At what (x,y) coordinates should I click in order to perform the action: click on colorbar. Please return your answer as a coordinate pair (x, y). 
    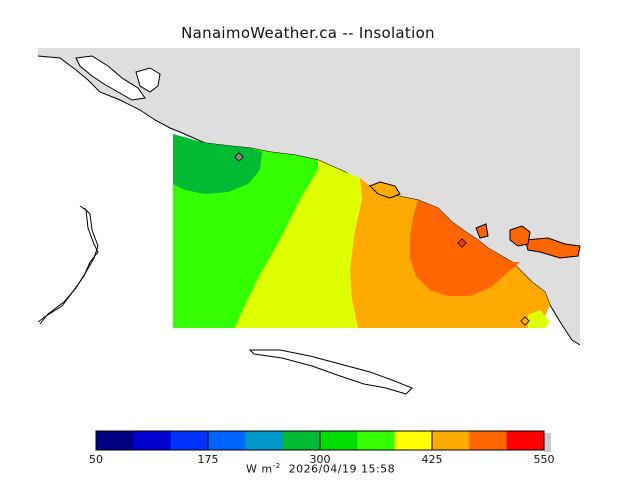
    Looking at the image, I should click on (323, 441).